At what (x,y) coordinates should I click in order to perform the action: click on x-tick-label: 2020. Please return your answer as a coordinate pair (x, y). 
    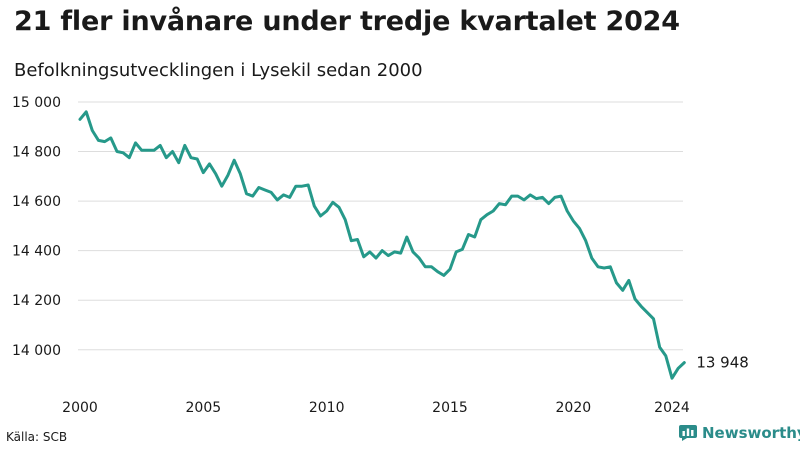
    Looking at the image, I should click on (574, 408).